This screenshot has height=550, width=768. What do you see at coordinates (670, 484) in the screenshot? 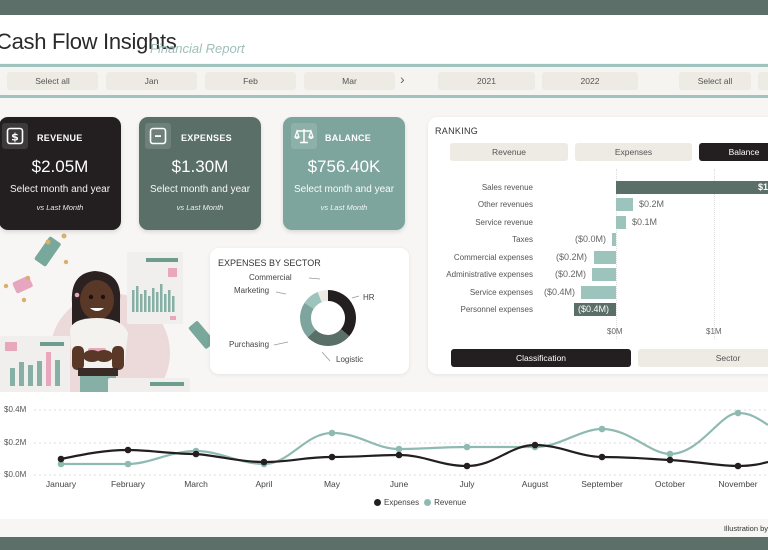
I see `x-axis-tick: October` at bounding box center [670, 484].